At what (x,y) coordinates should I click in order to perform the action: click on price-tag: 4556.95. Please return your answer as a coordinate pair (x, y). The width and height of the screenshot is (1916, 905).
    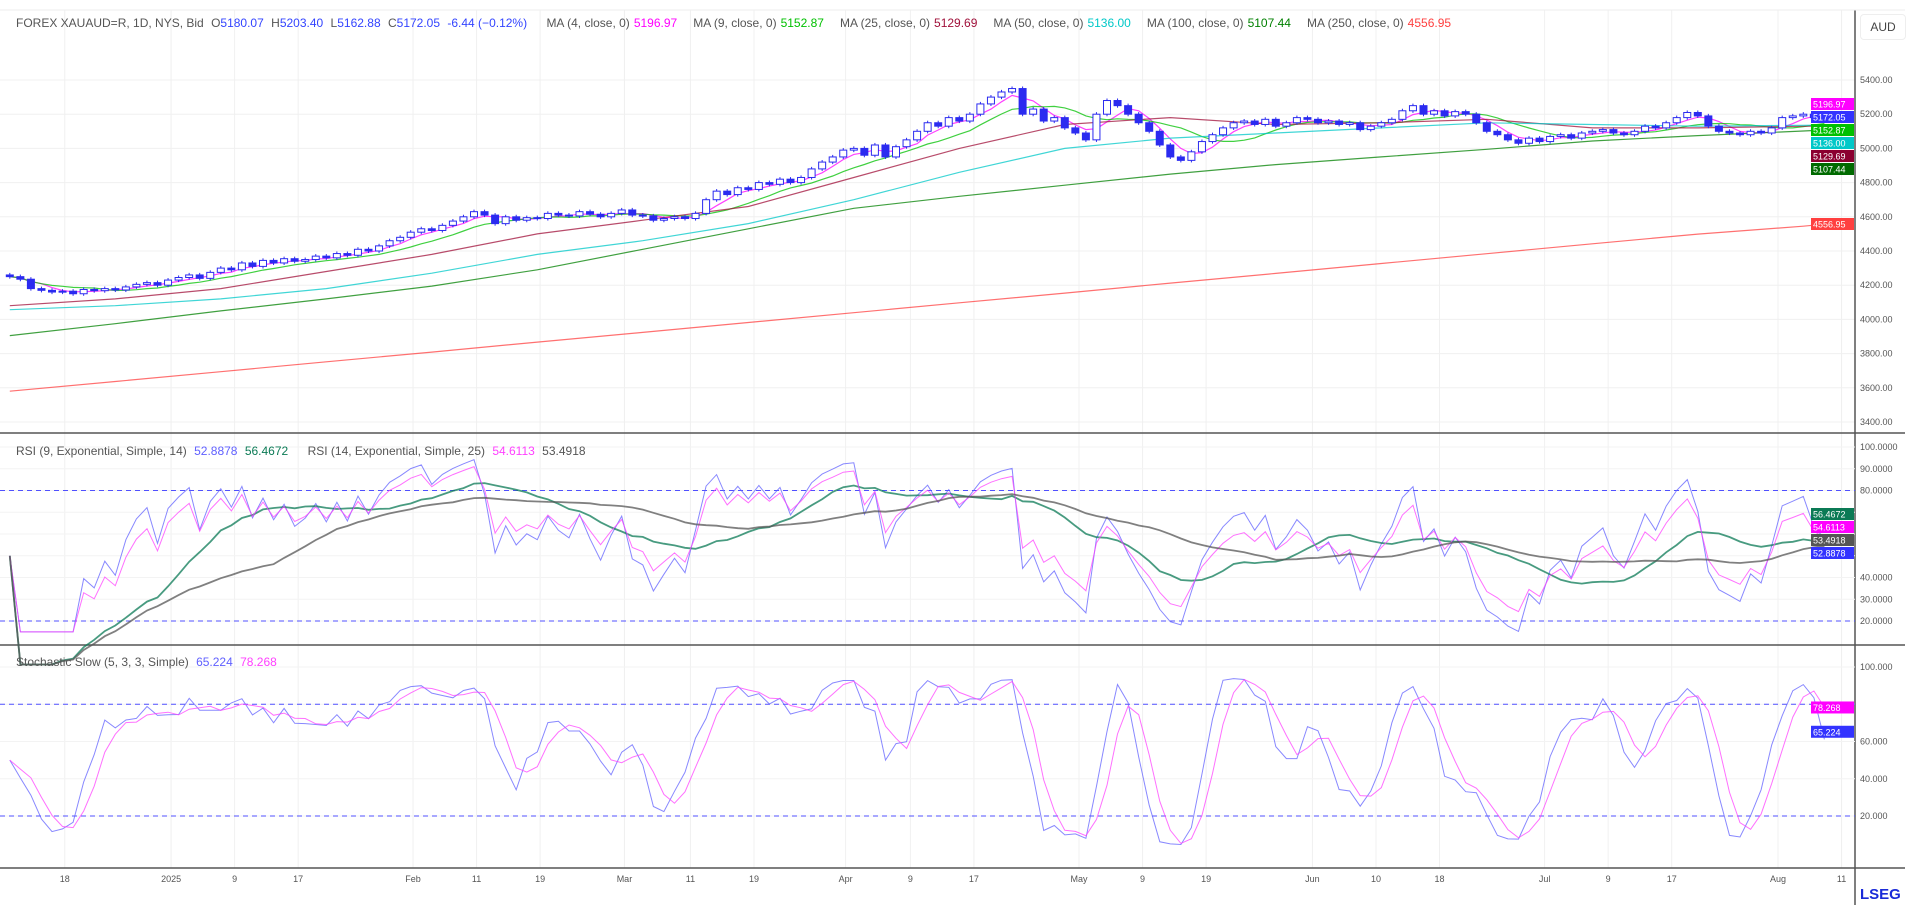
    Looking at the image, I should click on (1829, 225).